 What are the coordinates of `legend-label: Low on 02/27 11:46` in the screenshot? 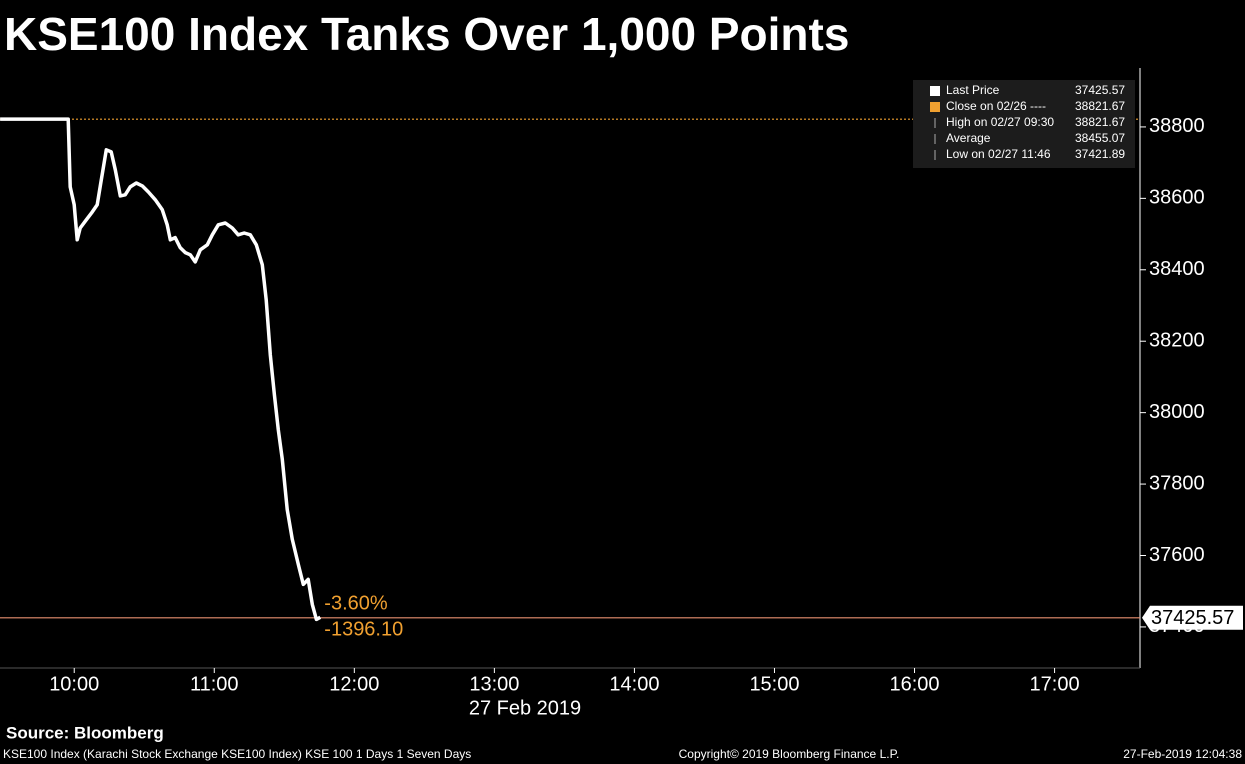 It's located at (998, 154).